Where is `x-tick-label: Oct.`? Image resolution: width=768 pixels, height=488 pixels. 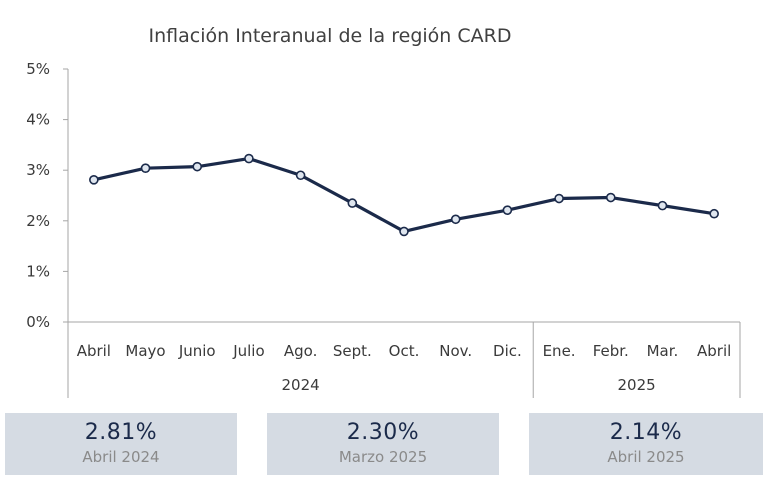 x-tick-label: Oct. is located at coordinates (404, 351).